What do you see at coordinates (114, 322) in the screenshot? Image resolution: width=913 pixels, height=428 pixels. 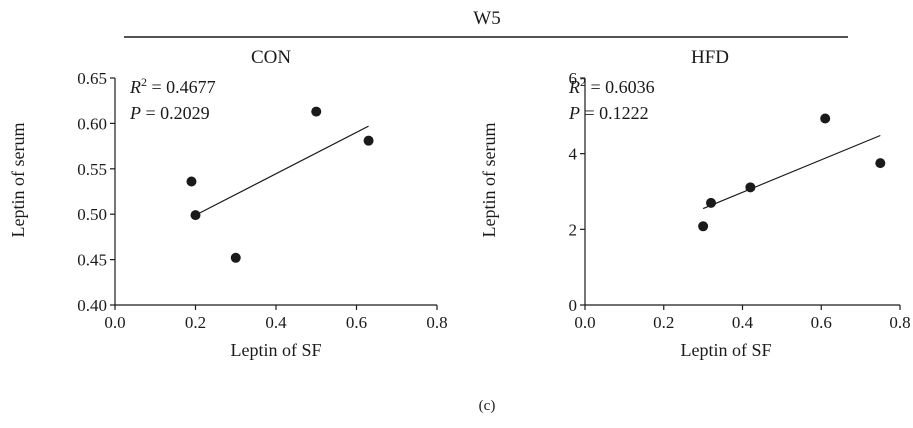 I see `x-tick-label-con: 0.0` at bounding box center [114, 322].